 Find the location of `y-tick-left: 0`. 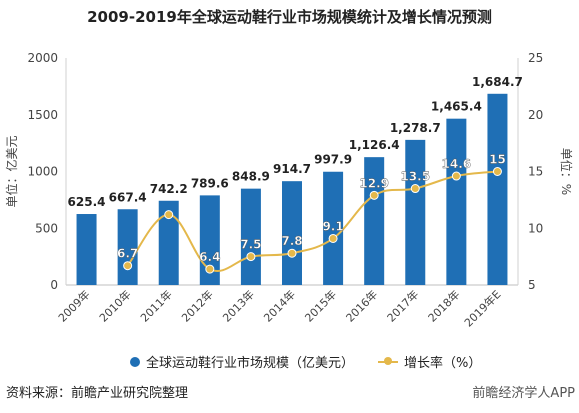

y-tick-left: 0 is located at coordinates (54, 285).